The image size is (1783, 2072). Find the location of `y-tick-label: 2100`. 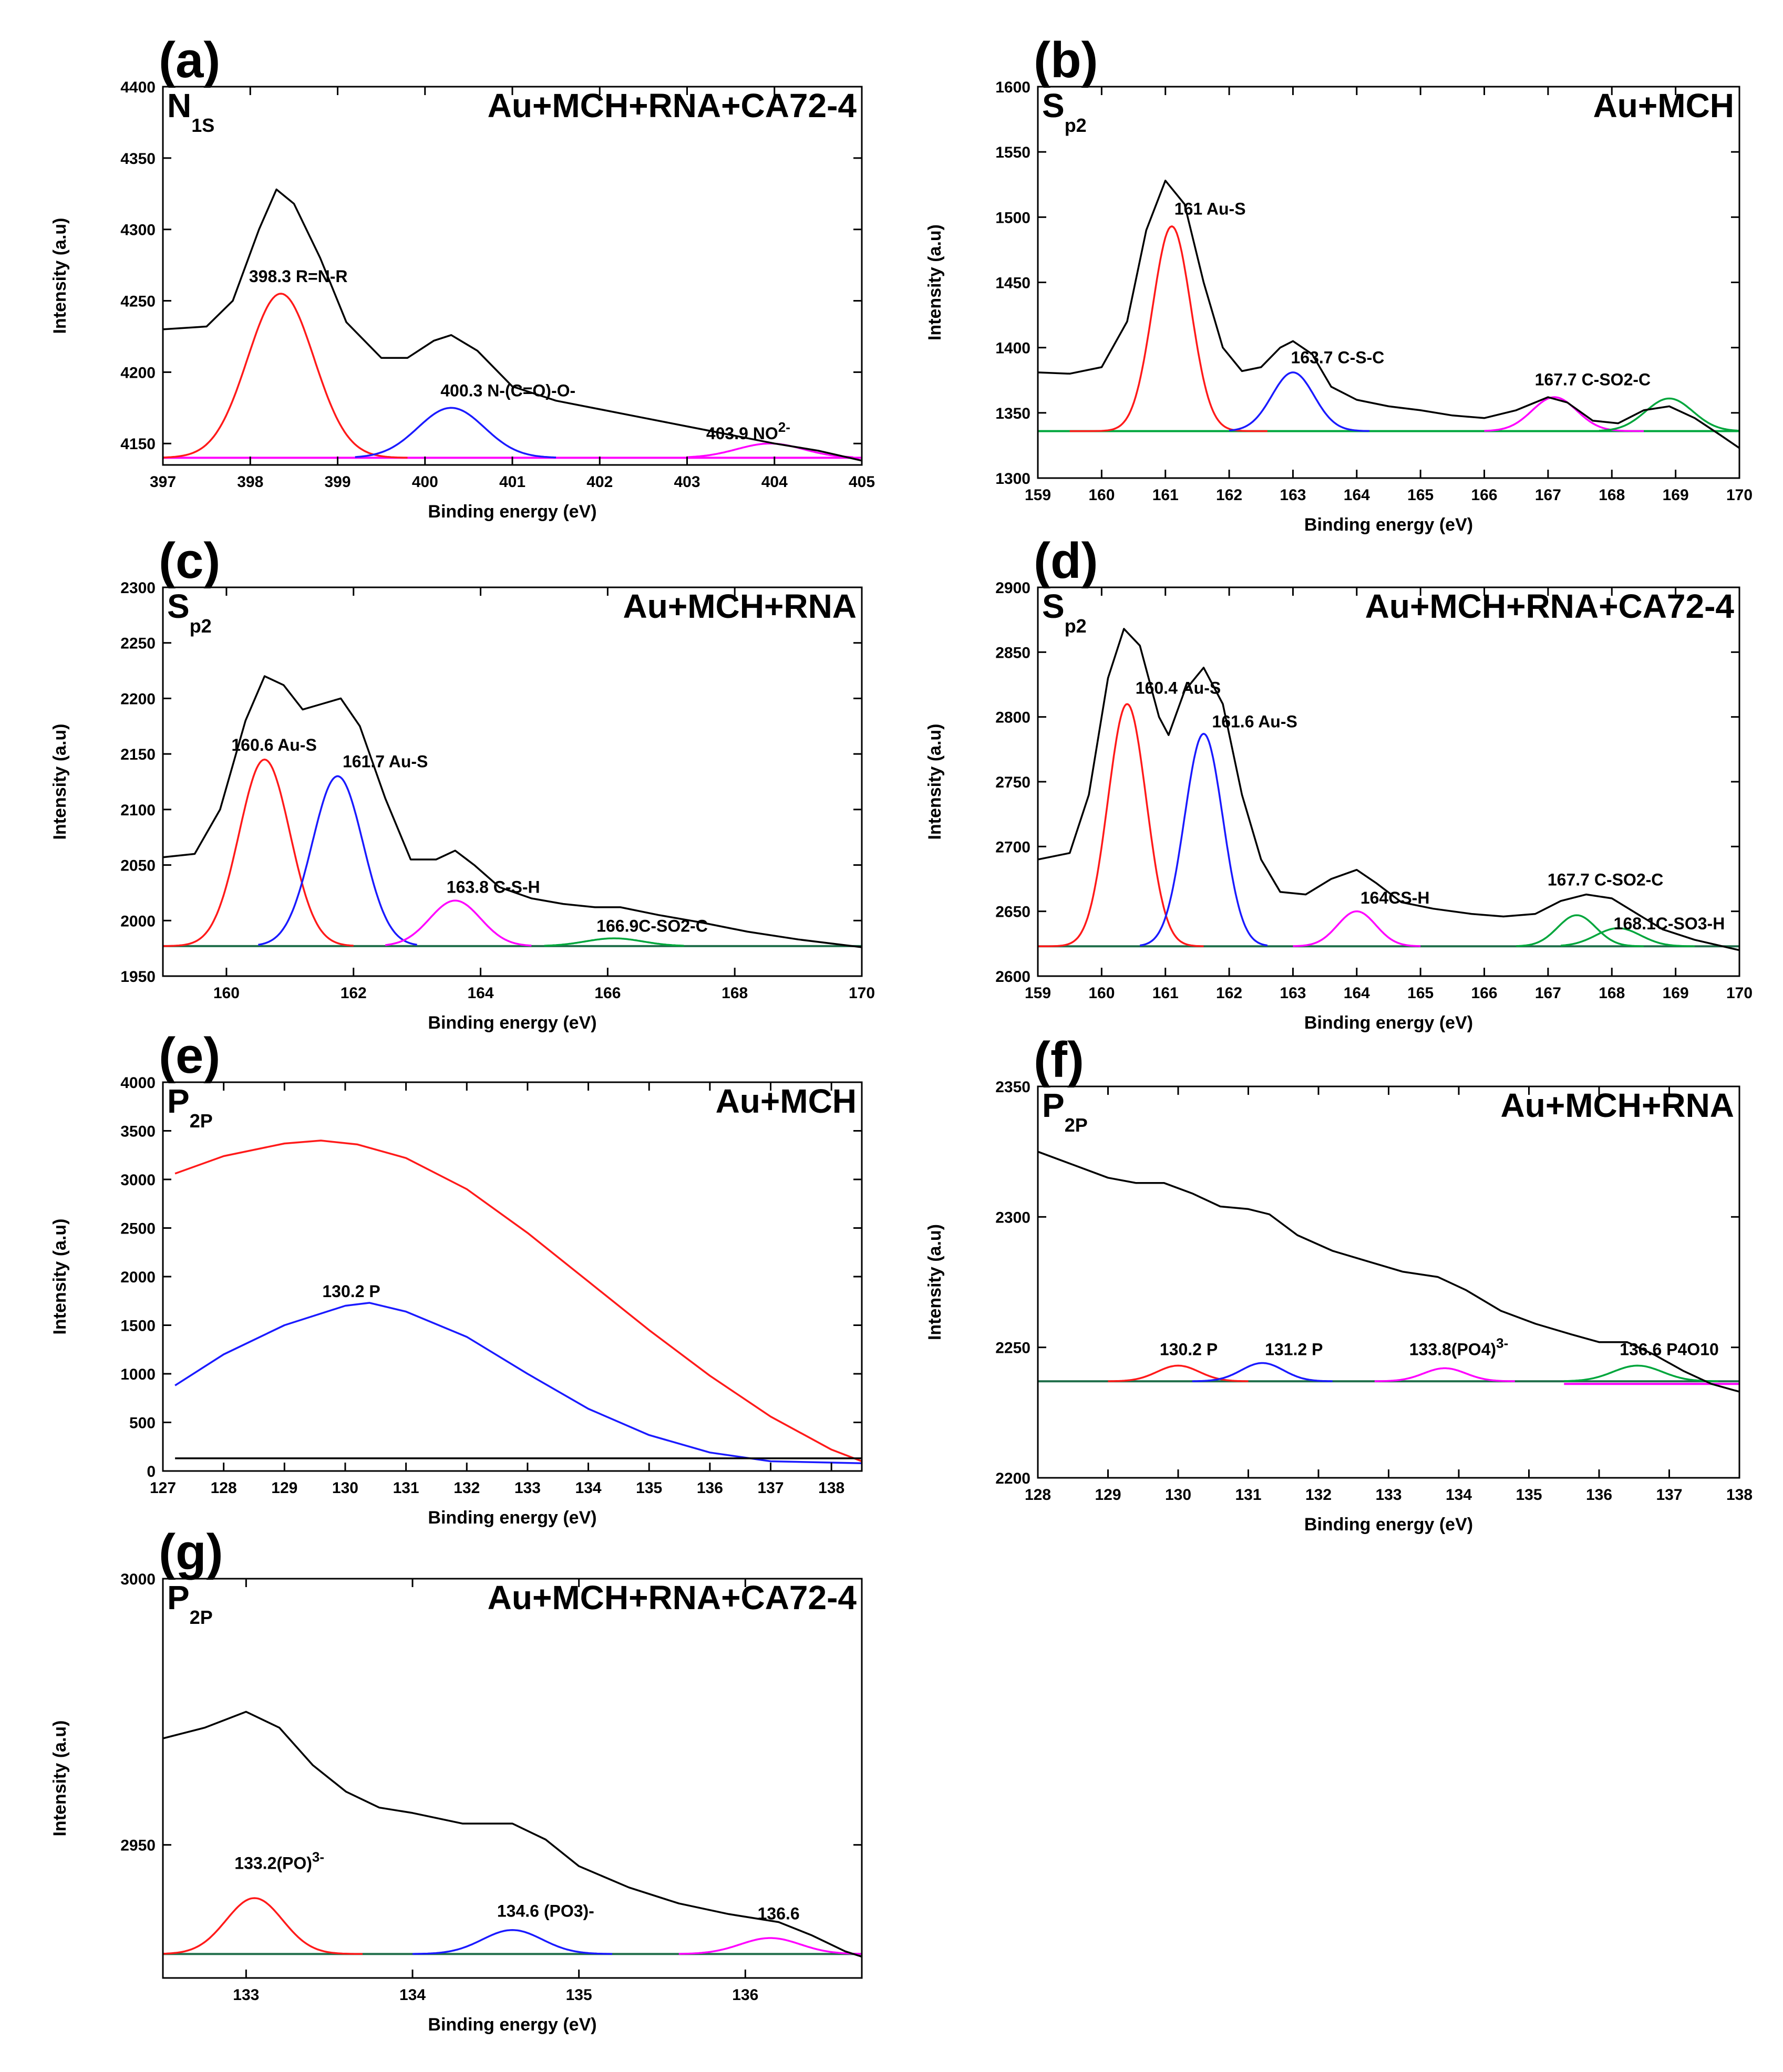

y-tick-label: 2100 is located at coordinates (138, 810).